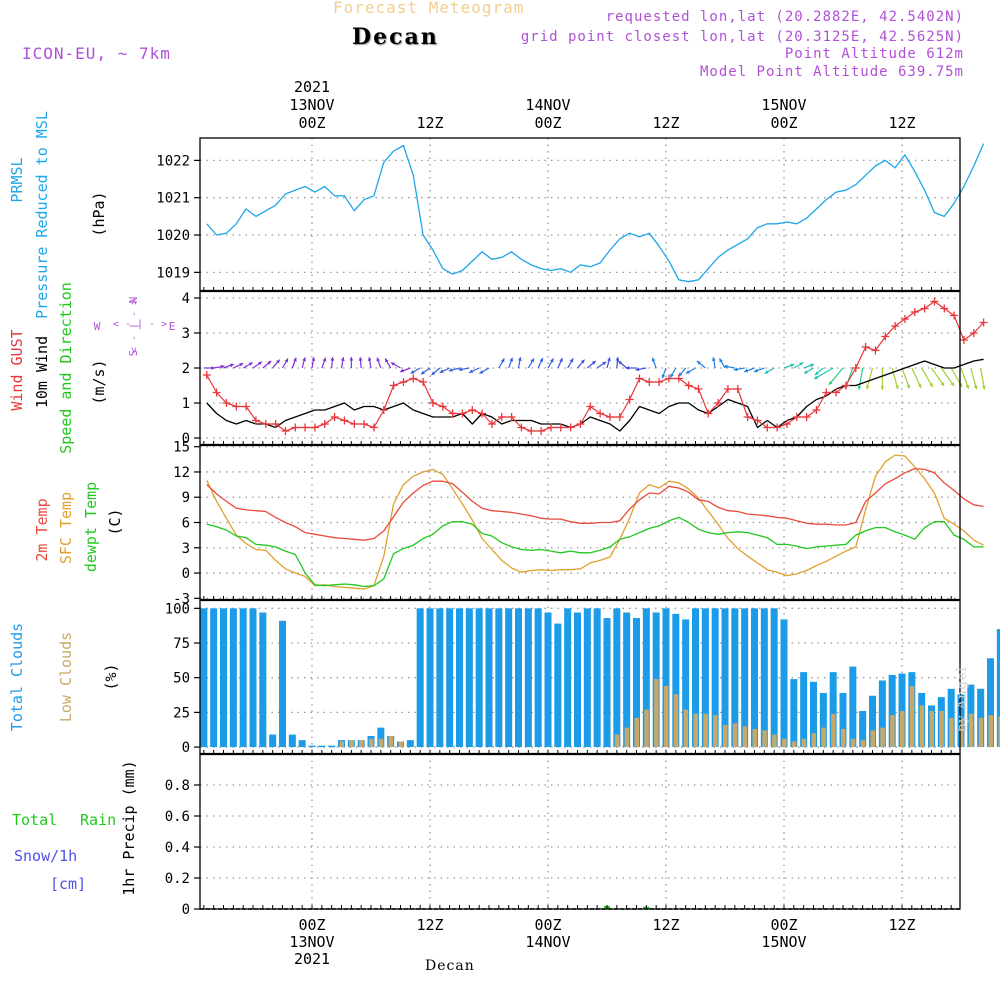 Image resolution: width=1000 pixels, height=1000 pixels. I want to click on y-tick-label: -3, so click(181, 599).